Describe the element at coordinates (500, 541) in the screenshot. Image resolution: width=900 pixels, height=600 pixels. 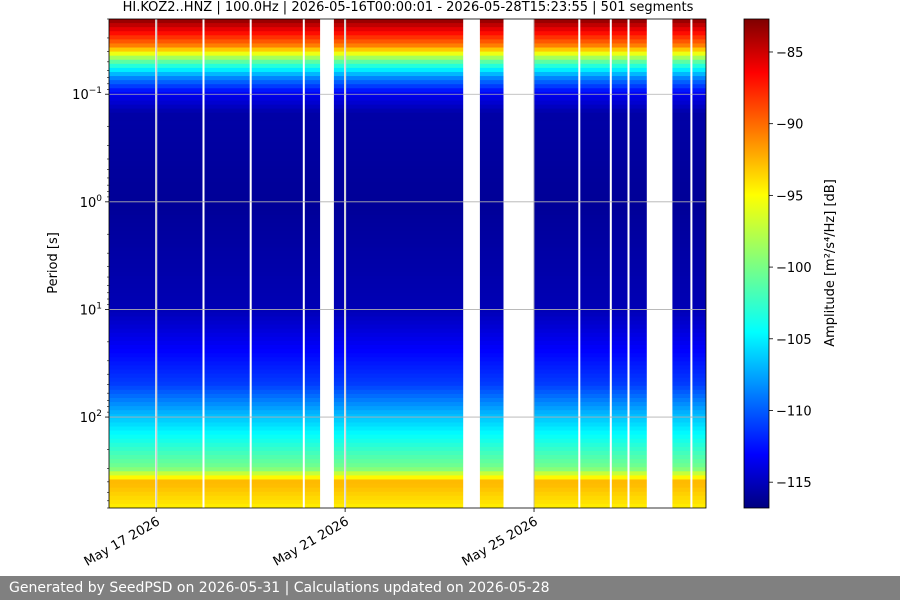
I see `x-tick-label: May 25 2026` at that location.